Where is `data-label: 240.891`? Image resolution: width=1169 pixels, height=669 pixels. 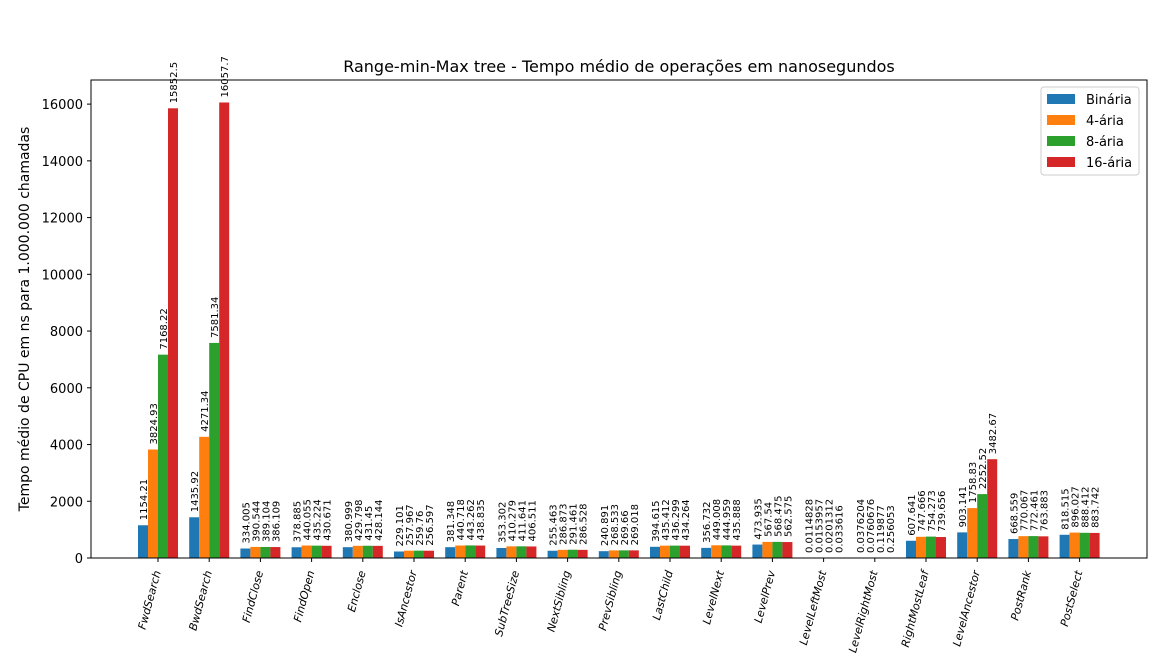 data-label: 240.891 is located at coordinates (605, 525).